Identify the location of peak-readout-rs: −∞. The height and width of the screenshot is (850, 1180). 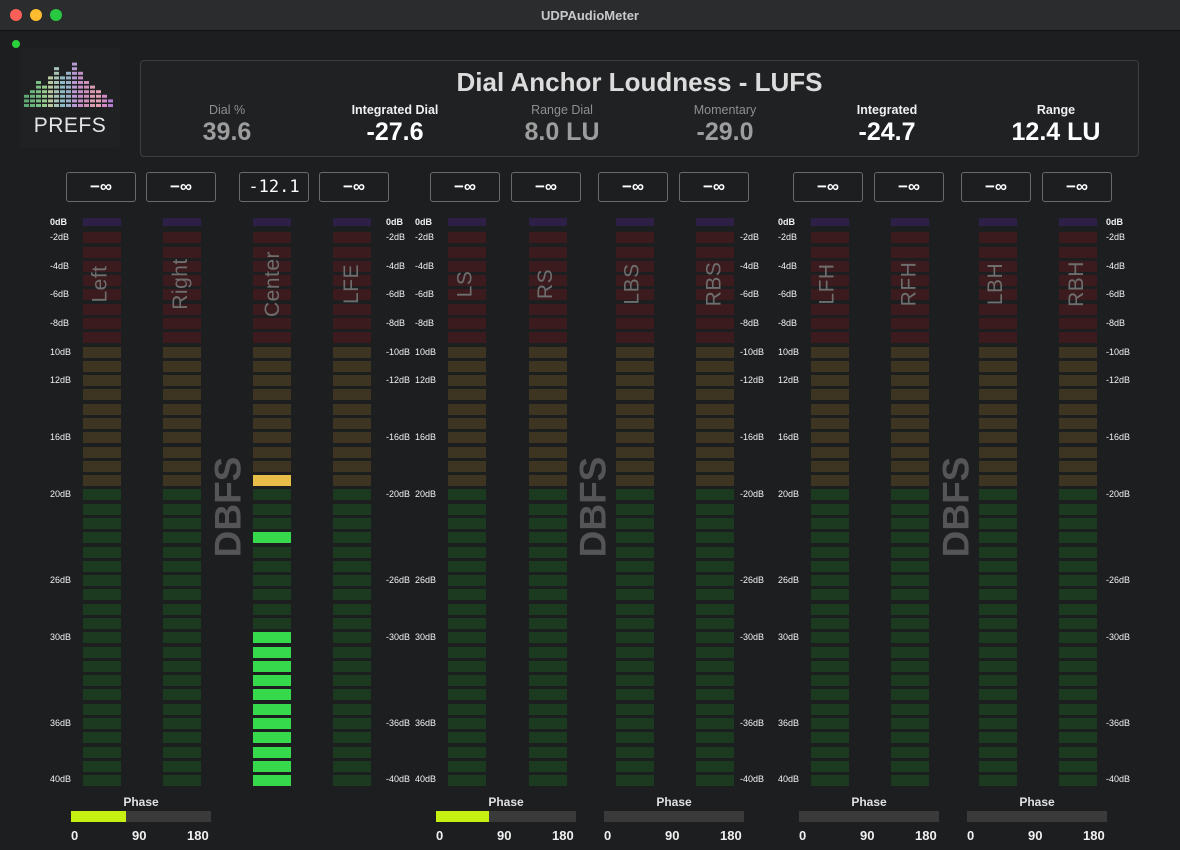
(546, 187).